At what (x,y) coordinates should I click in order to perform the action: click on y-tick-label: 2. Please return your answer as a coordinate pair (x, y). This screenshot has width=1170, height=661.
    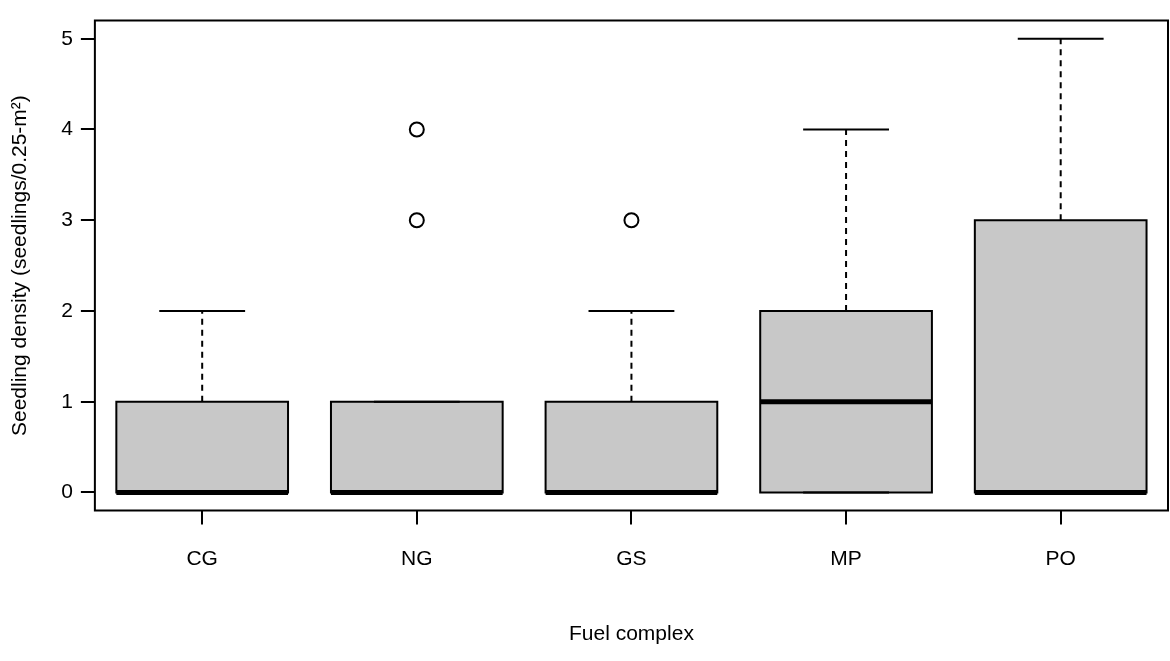
    Looking at the image, I should click on (67, 309).